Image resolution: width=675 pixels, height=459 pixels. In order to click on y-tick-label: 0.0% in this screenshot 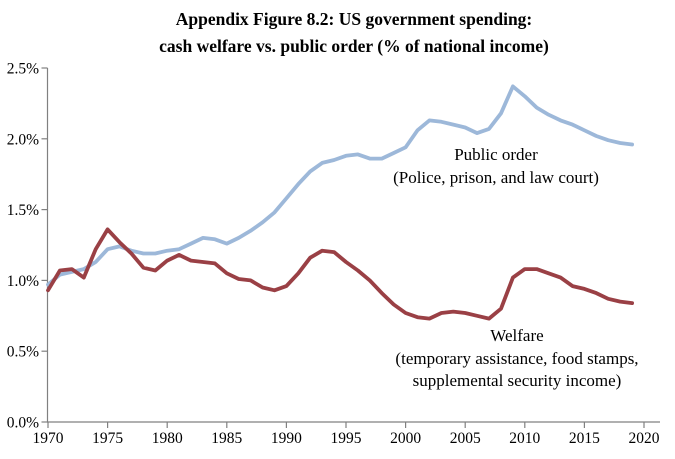, I will do `click(23, 423)`.